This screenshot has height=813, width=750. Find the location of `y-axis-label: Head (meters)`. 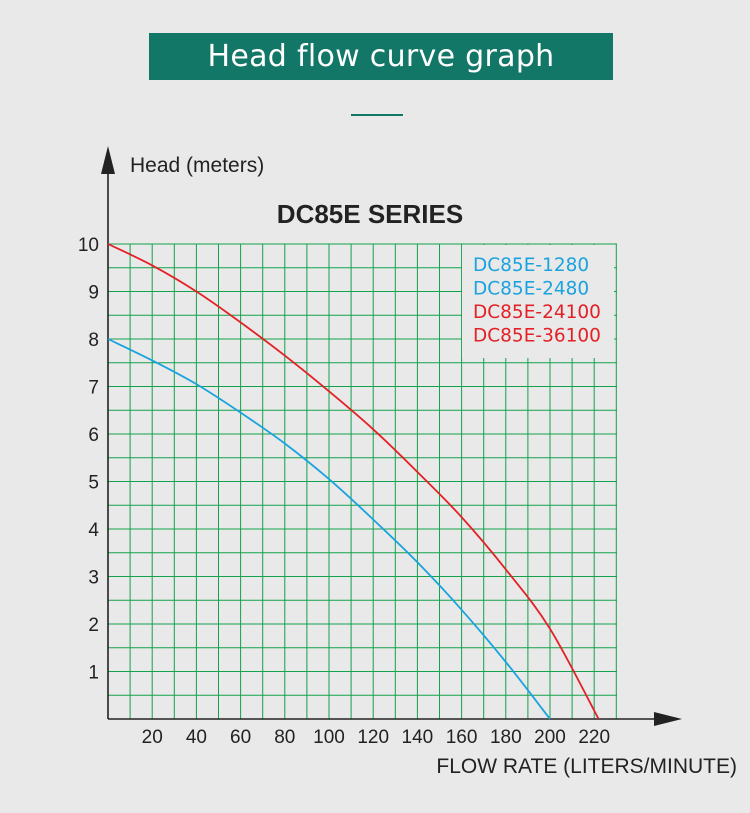

y-axis-label: Head (meters) is located at coordinates (197, 165).